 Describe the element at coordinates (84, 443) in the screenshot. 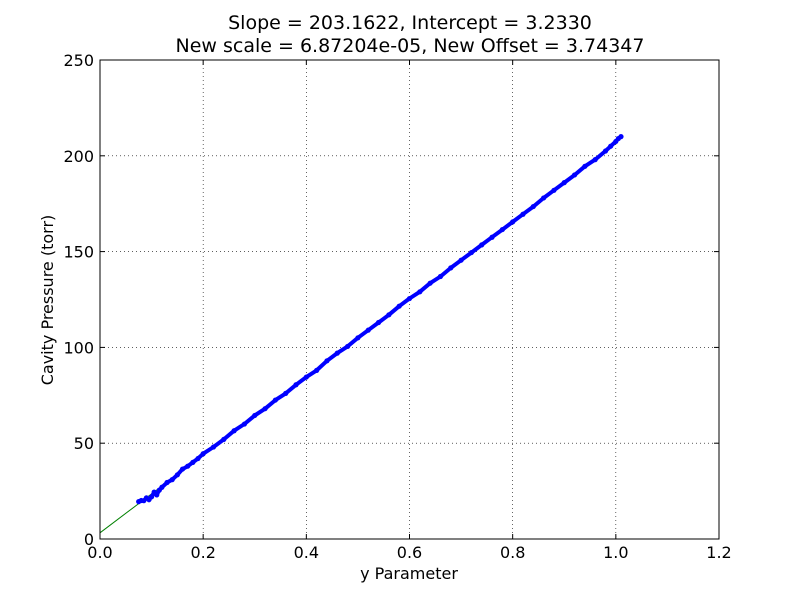

I see `y-tick-label: 50` at that location.